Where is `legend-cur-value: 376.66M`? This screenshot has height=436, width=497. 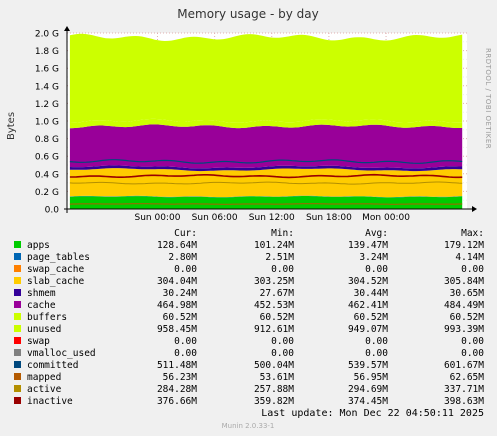 legend-cur-value: 376.66M is located at coordinates (177, 401).